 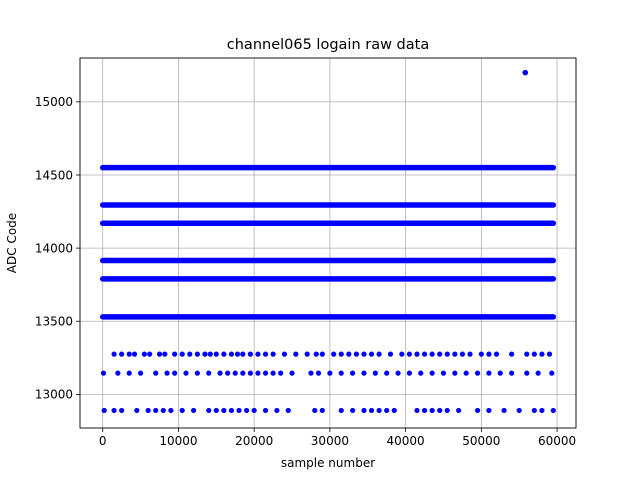 I want to click on chart-title: channel065 logain raw data, so click(x=328, y=45).